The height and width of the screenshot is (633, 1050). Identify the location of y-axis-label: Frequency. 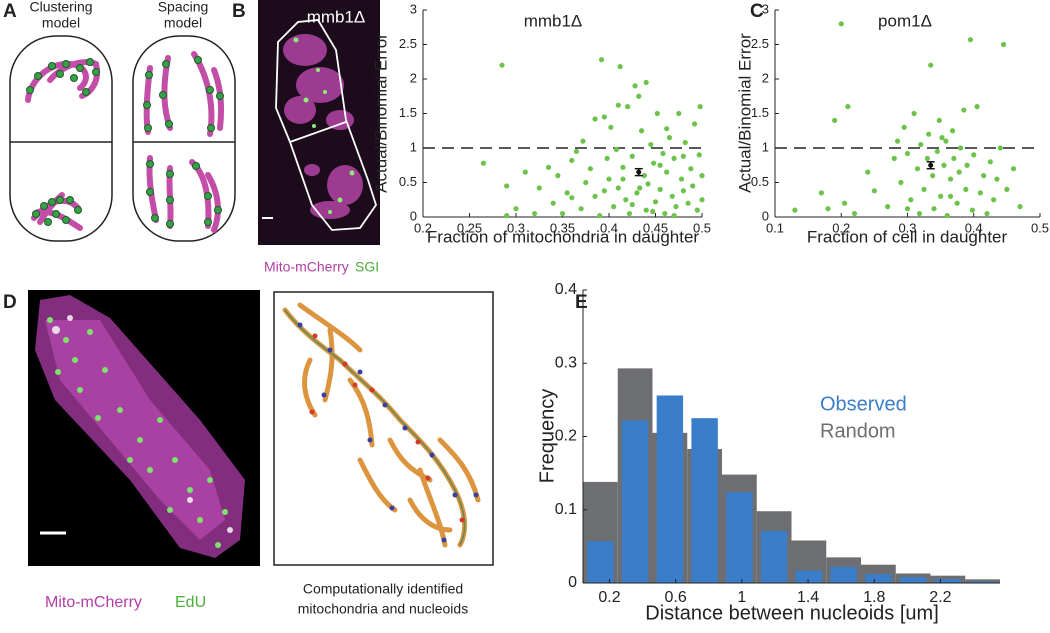
(547, 436).